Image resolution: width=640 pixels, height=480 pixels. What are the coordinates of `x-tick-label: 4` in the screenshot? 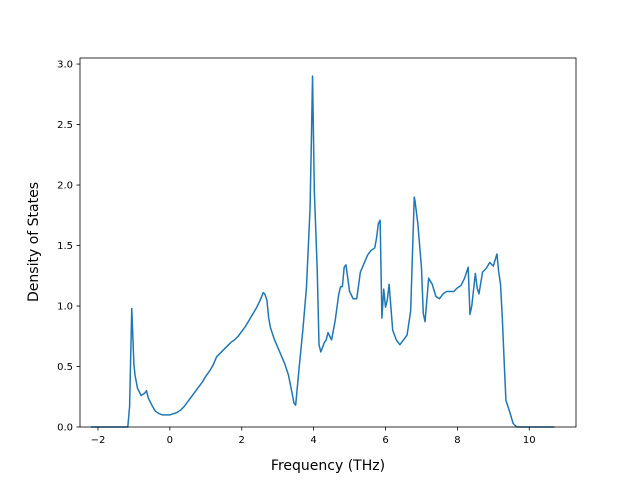 It's located at (313, 440).